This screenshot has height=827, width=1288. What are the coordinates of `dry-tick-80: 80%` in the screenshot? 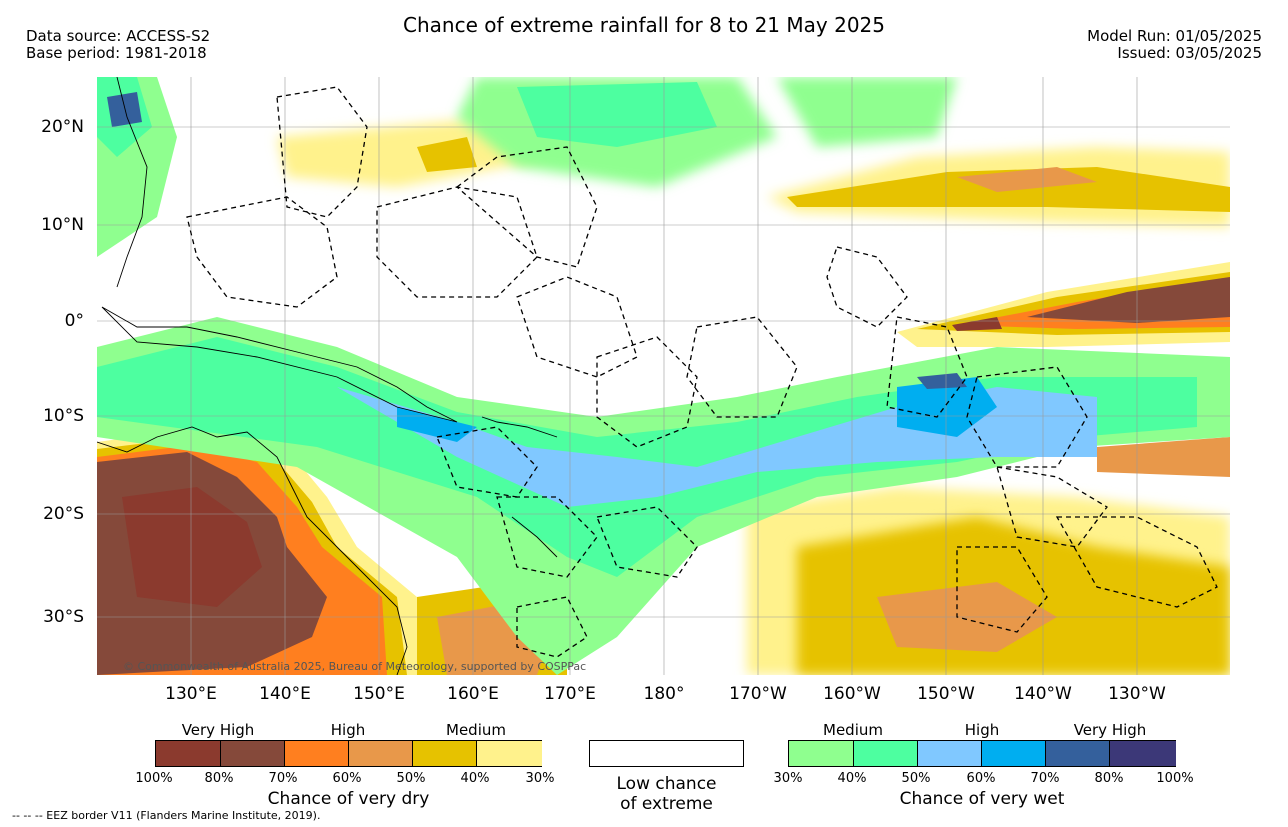 It's located at (219, 778).